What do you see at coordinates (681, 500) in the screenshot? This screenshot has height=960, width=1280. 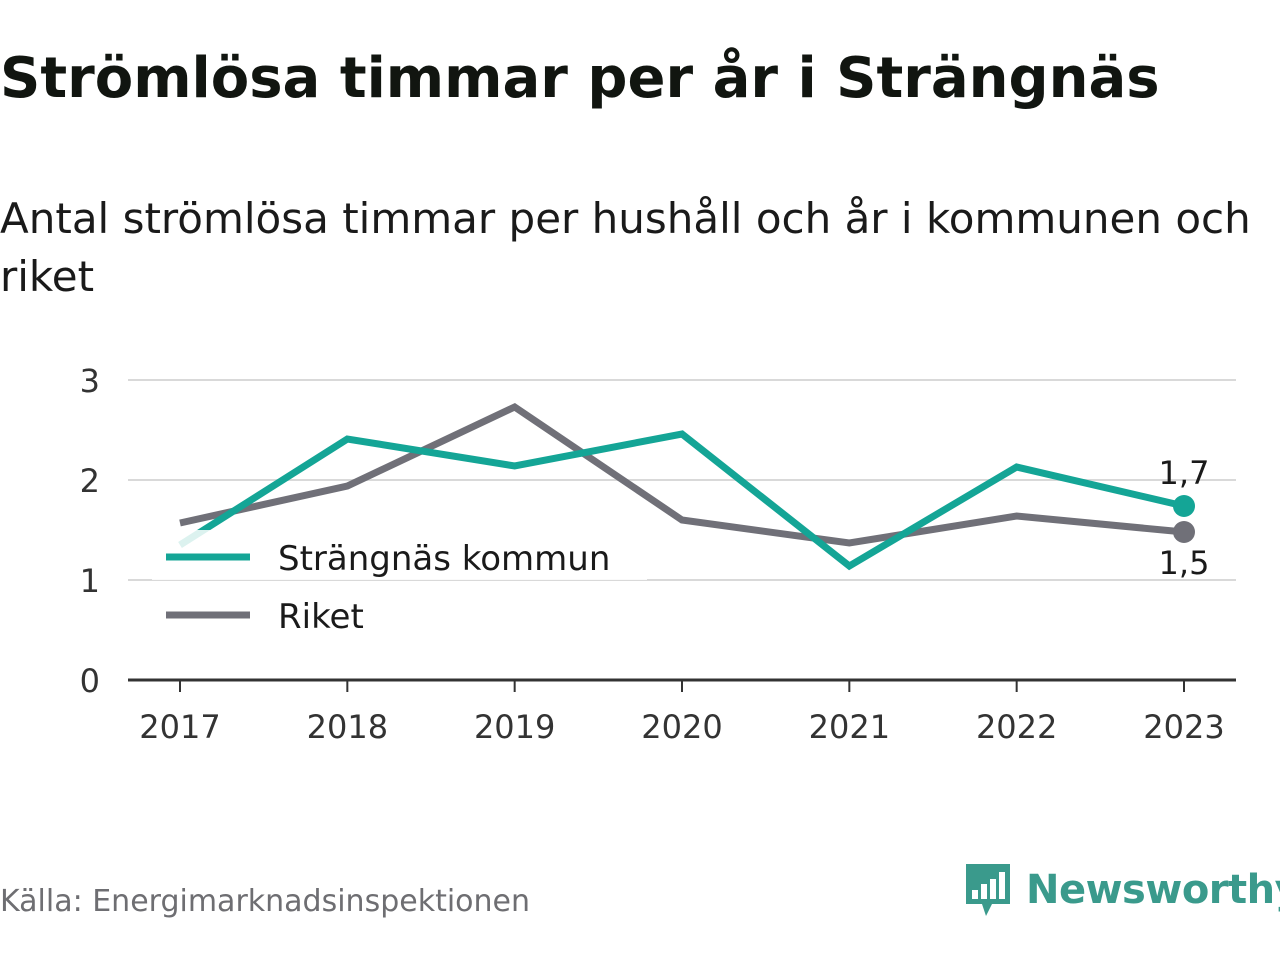 I see `series-line-strangnas-kommun` at bounding box center [681, 500].